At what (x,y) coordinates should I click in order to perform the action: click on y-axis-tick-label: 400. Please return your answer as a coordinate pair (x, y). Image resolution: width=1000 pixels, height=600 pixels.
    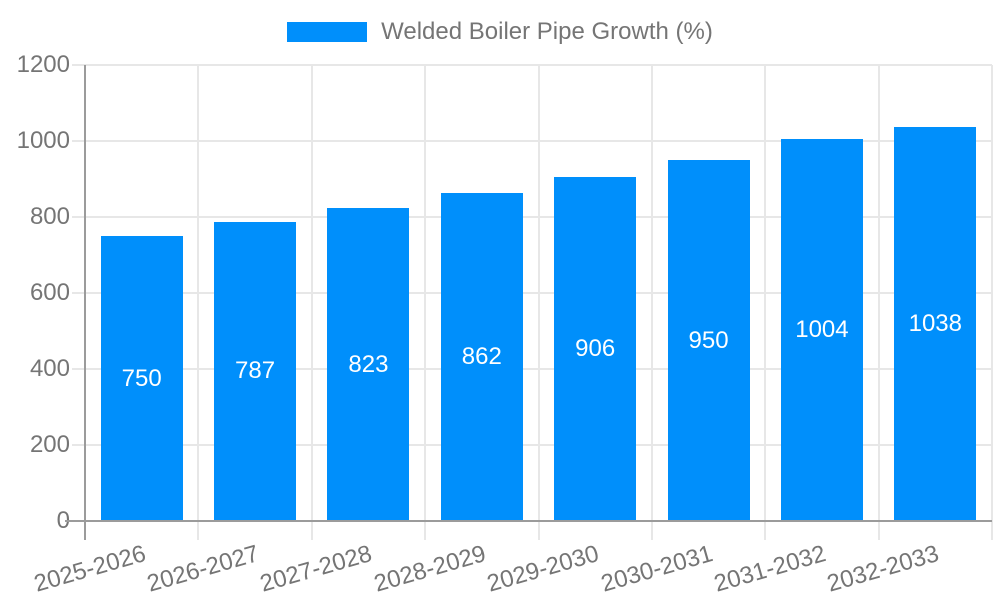
    Looking at the image, I should click on (49, 368).